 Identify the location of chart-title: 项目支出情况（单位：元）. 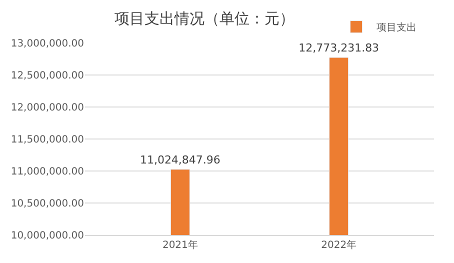
(204, 19).